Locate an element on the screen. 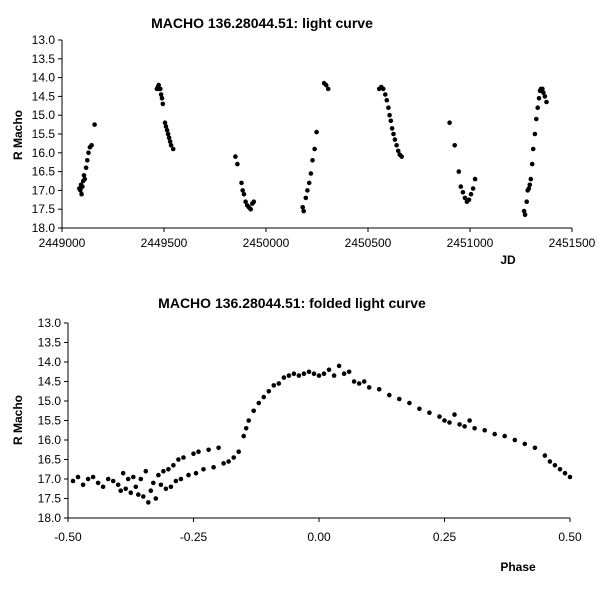  x-axis-label: JD is located at coordinates (508, 260).